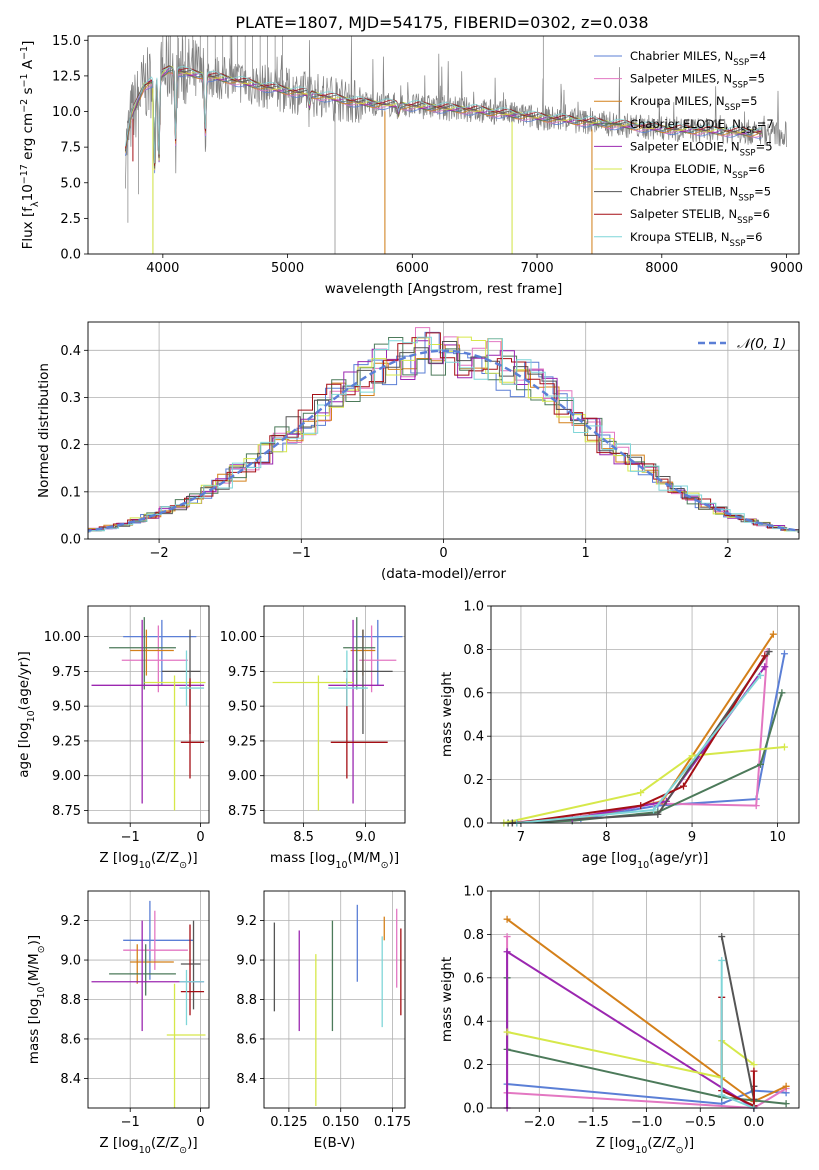  I want to click on y-axis-label: Flux [fλ10−17 erg cm−2 s−1 A−1], so click(30, 145).